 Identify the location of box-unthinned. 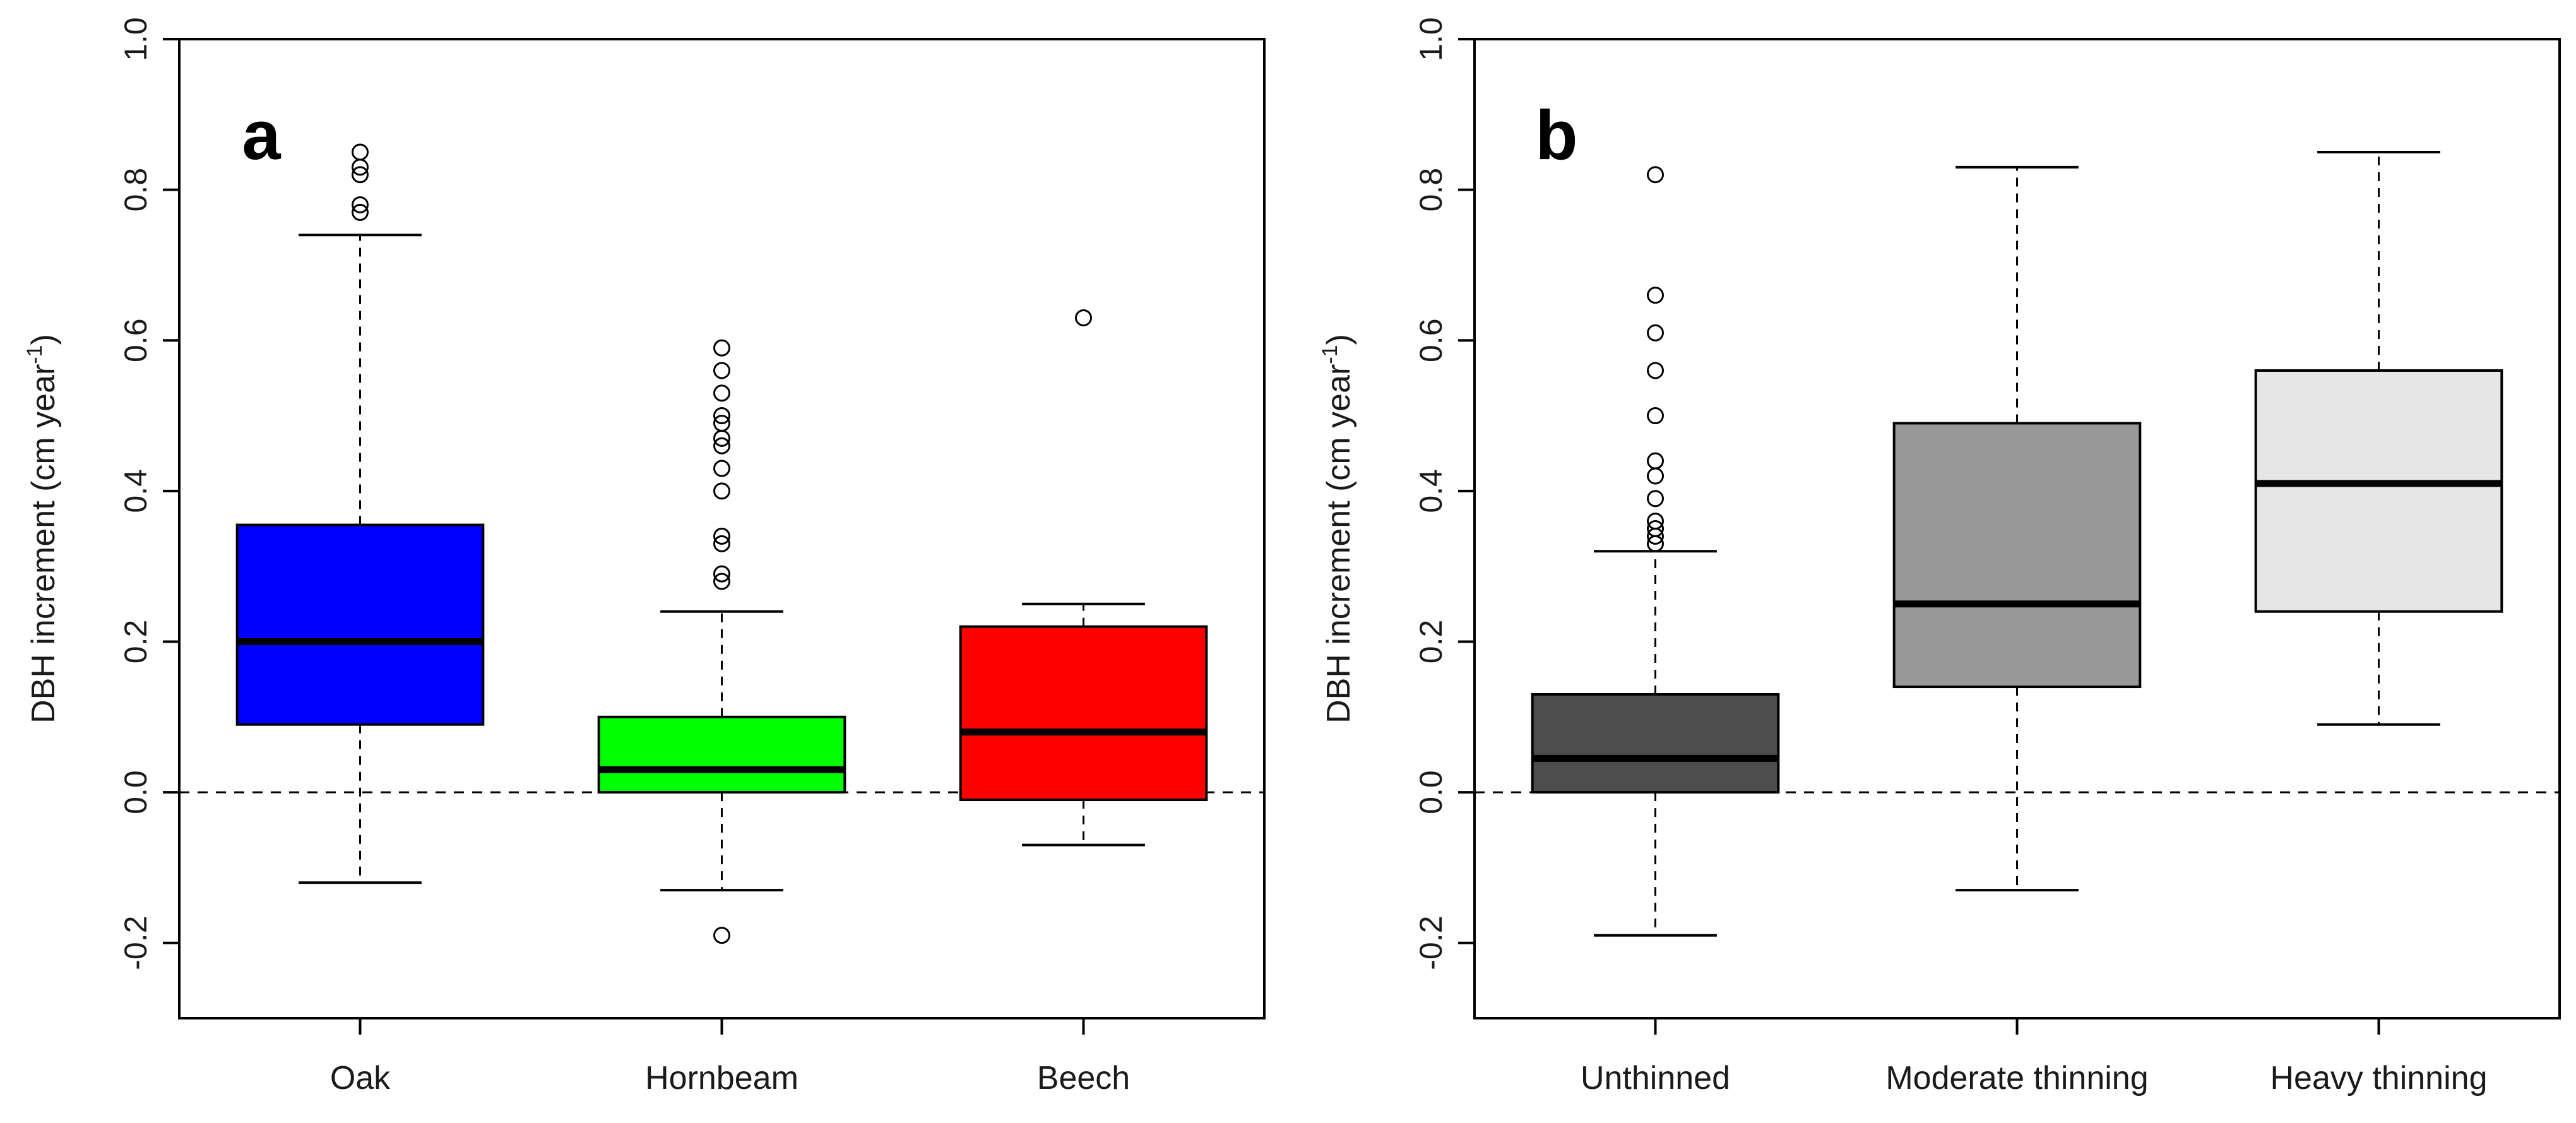
(1656, 743).